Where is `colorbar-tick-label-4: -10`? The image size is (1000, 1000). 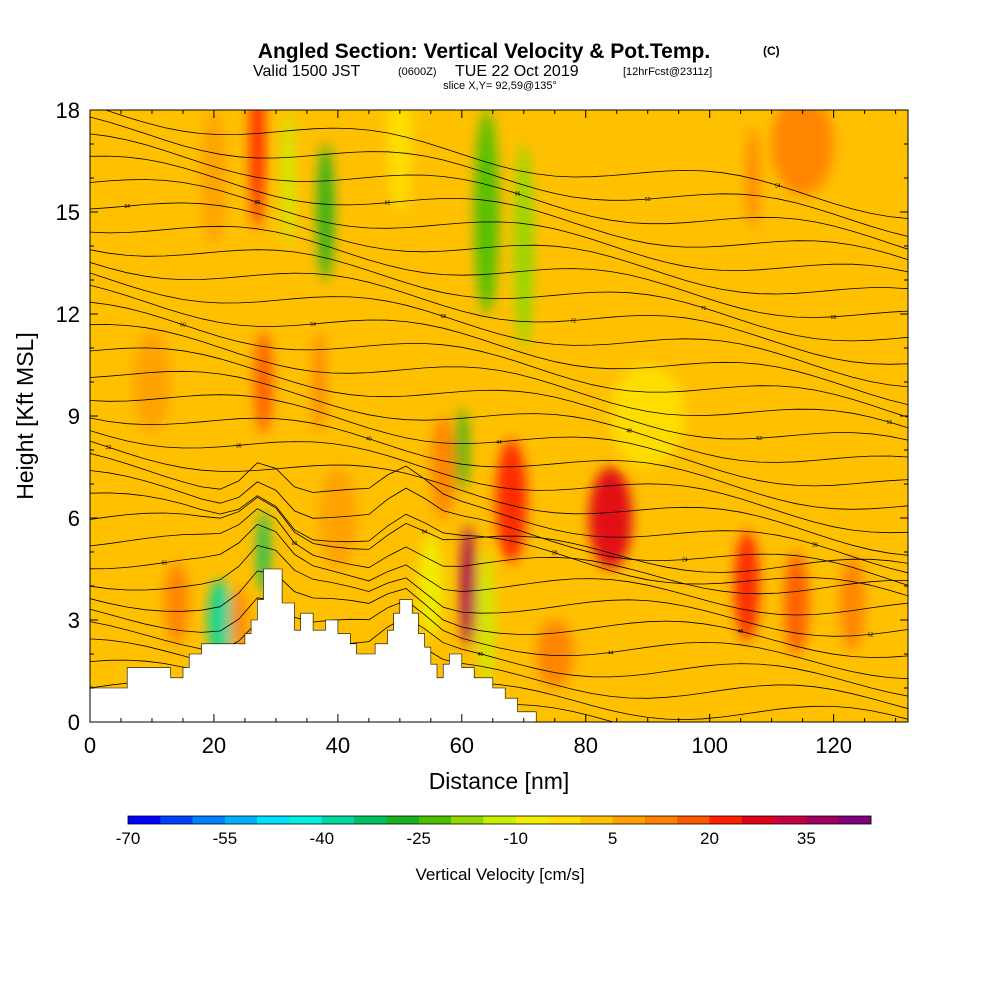
colorbar-tick-label-4: -10 is located at coordinates (515, 838).